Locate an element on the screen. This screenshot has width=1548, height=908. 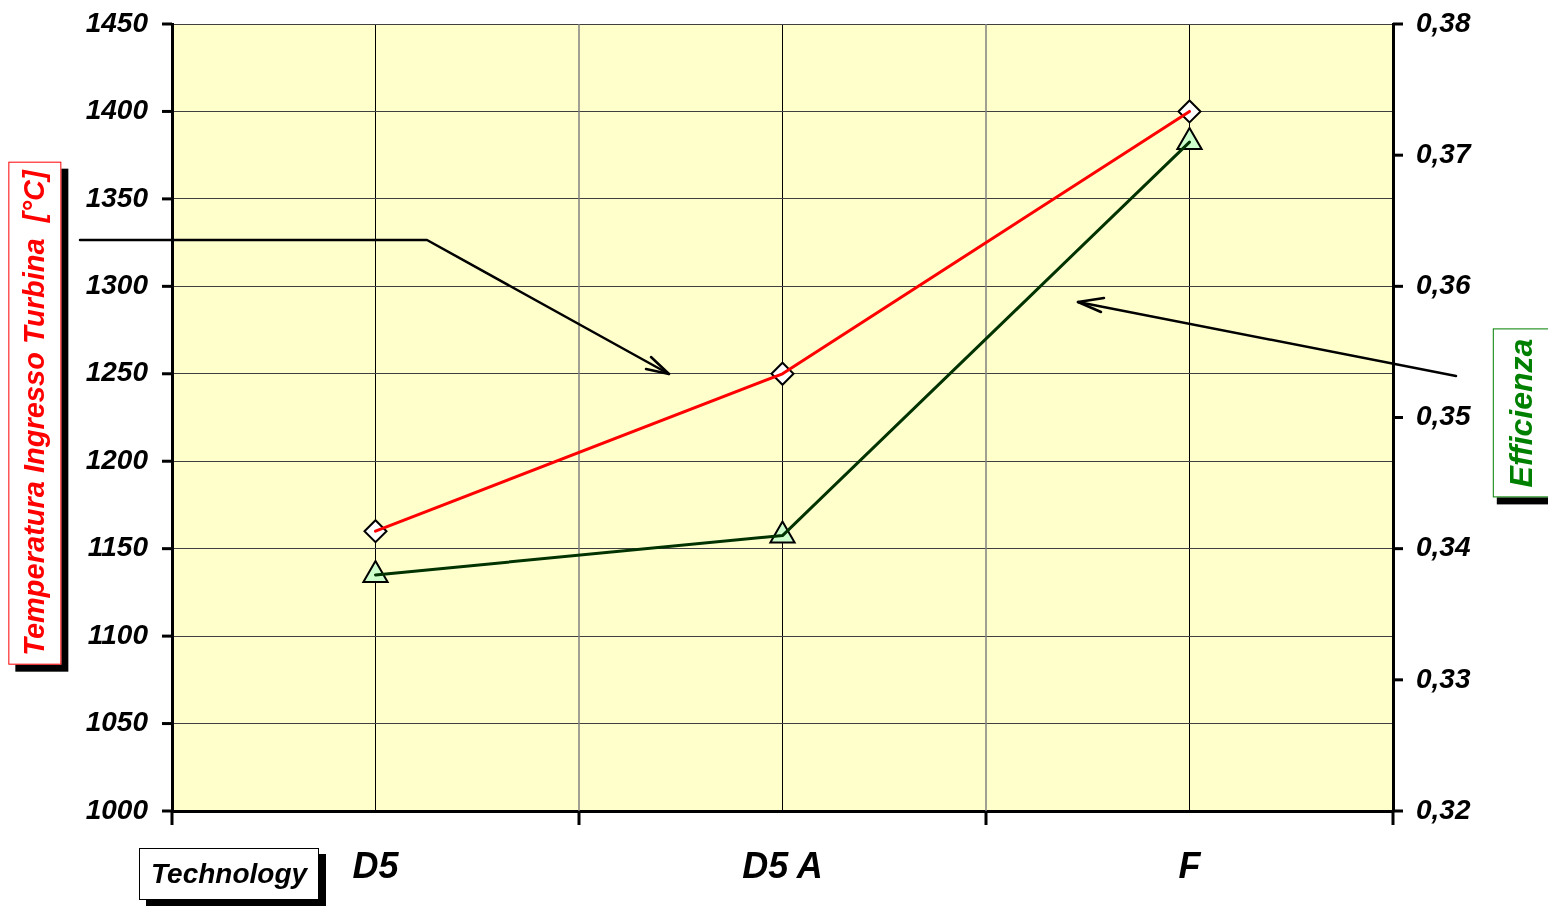
x-tick-label: D5 is located at coordinates (376, 865).